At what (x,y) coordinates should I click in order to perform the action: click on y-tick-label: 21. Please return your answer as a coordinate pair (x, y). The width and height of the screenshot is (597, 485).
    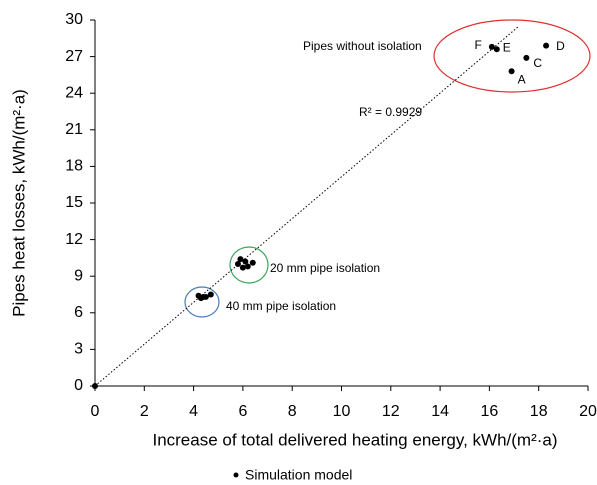
    Looking at the image, I should click on (74, 129).